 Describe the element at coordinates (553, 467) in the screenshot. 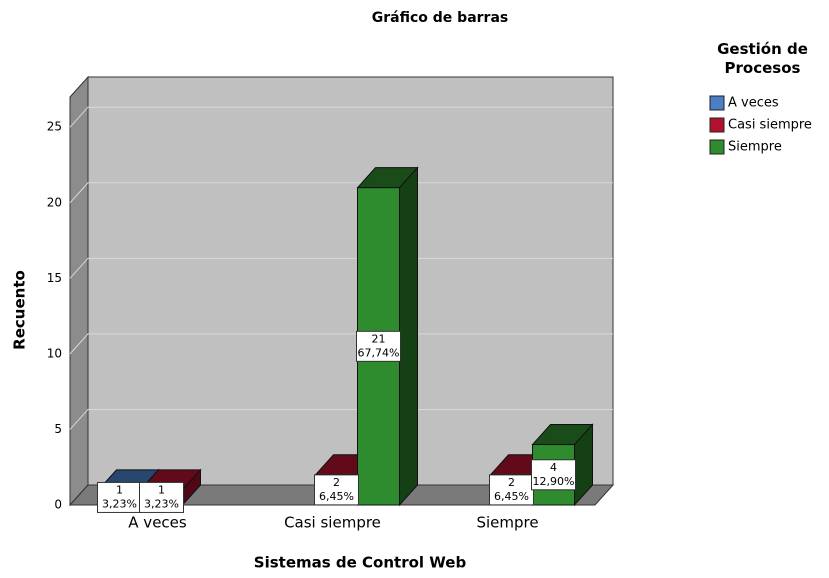

I see `data-label: 4` at that location.